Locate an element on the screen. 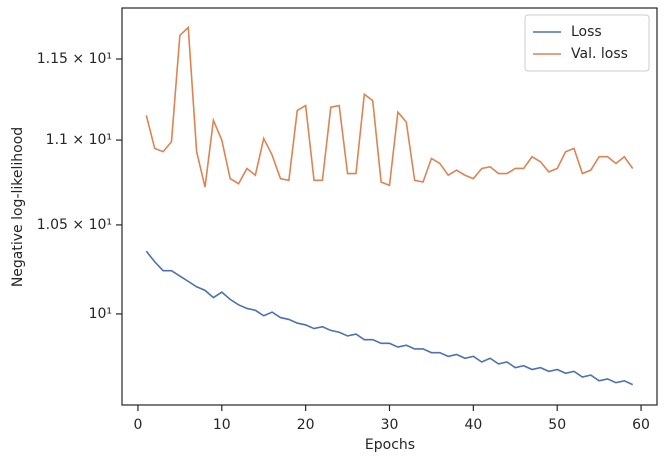 Image resolution: width=667 pixels, height=463 pixels. legend-label: Val. loss is located at coordinates (599, 54).